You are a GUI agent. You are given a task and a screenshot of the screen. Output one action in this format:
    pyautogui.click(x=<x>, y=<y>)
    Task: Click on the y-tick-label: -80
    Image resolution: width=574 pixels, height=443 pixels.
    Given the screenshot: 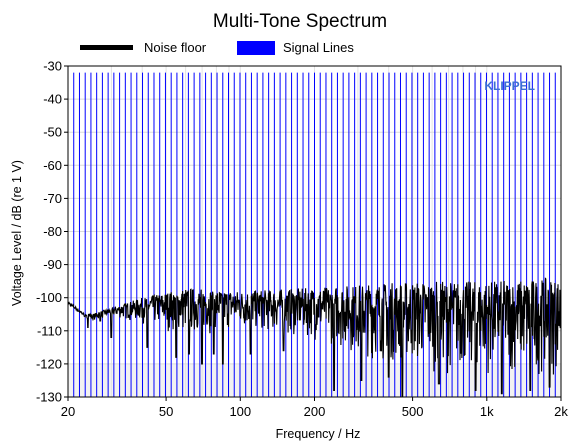 What is the action you would take?
    pyautogui.click(x=52, y=231)
    